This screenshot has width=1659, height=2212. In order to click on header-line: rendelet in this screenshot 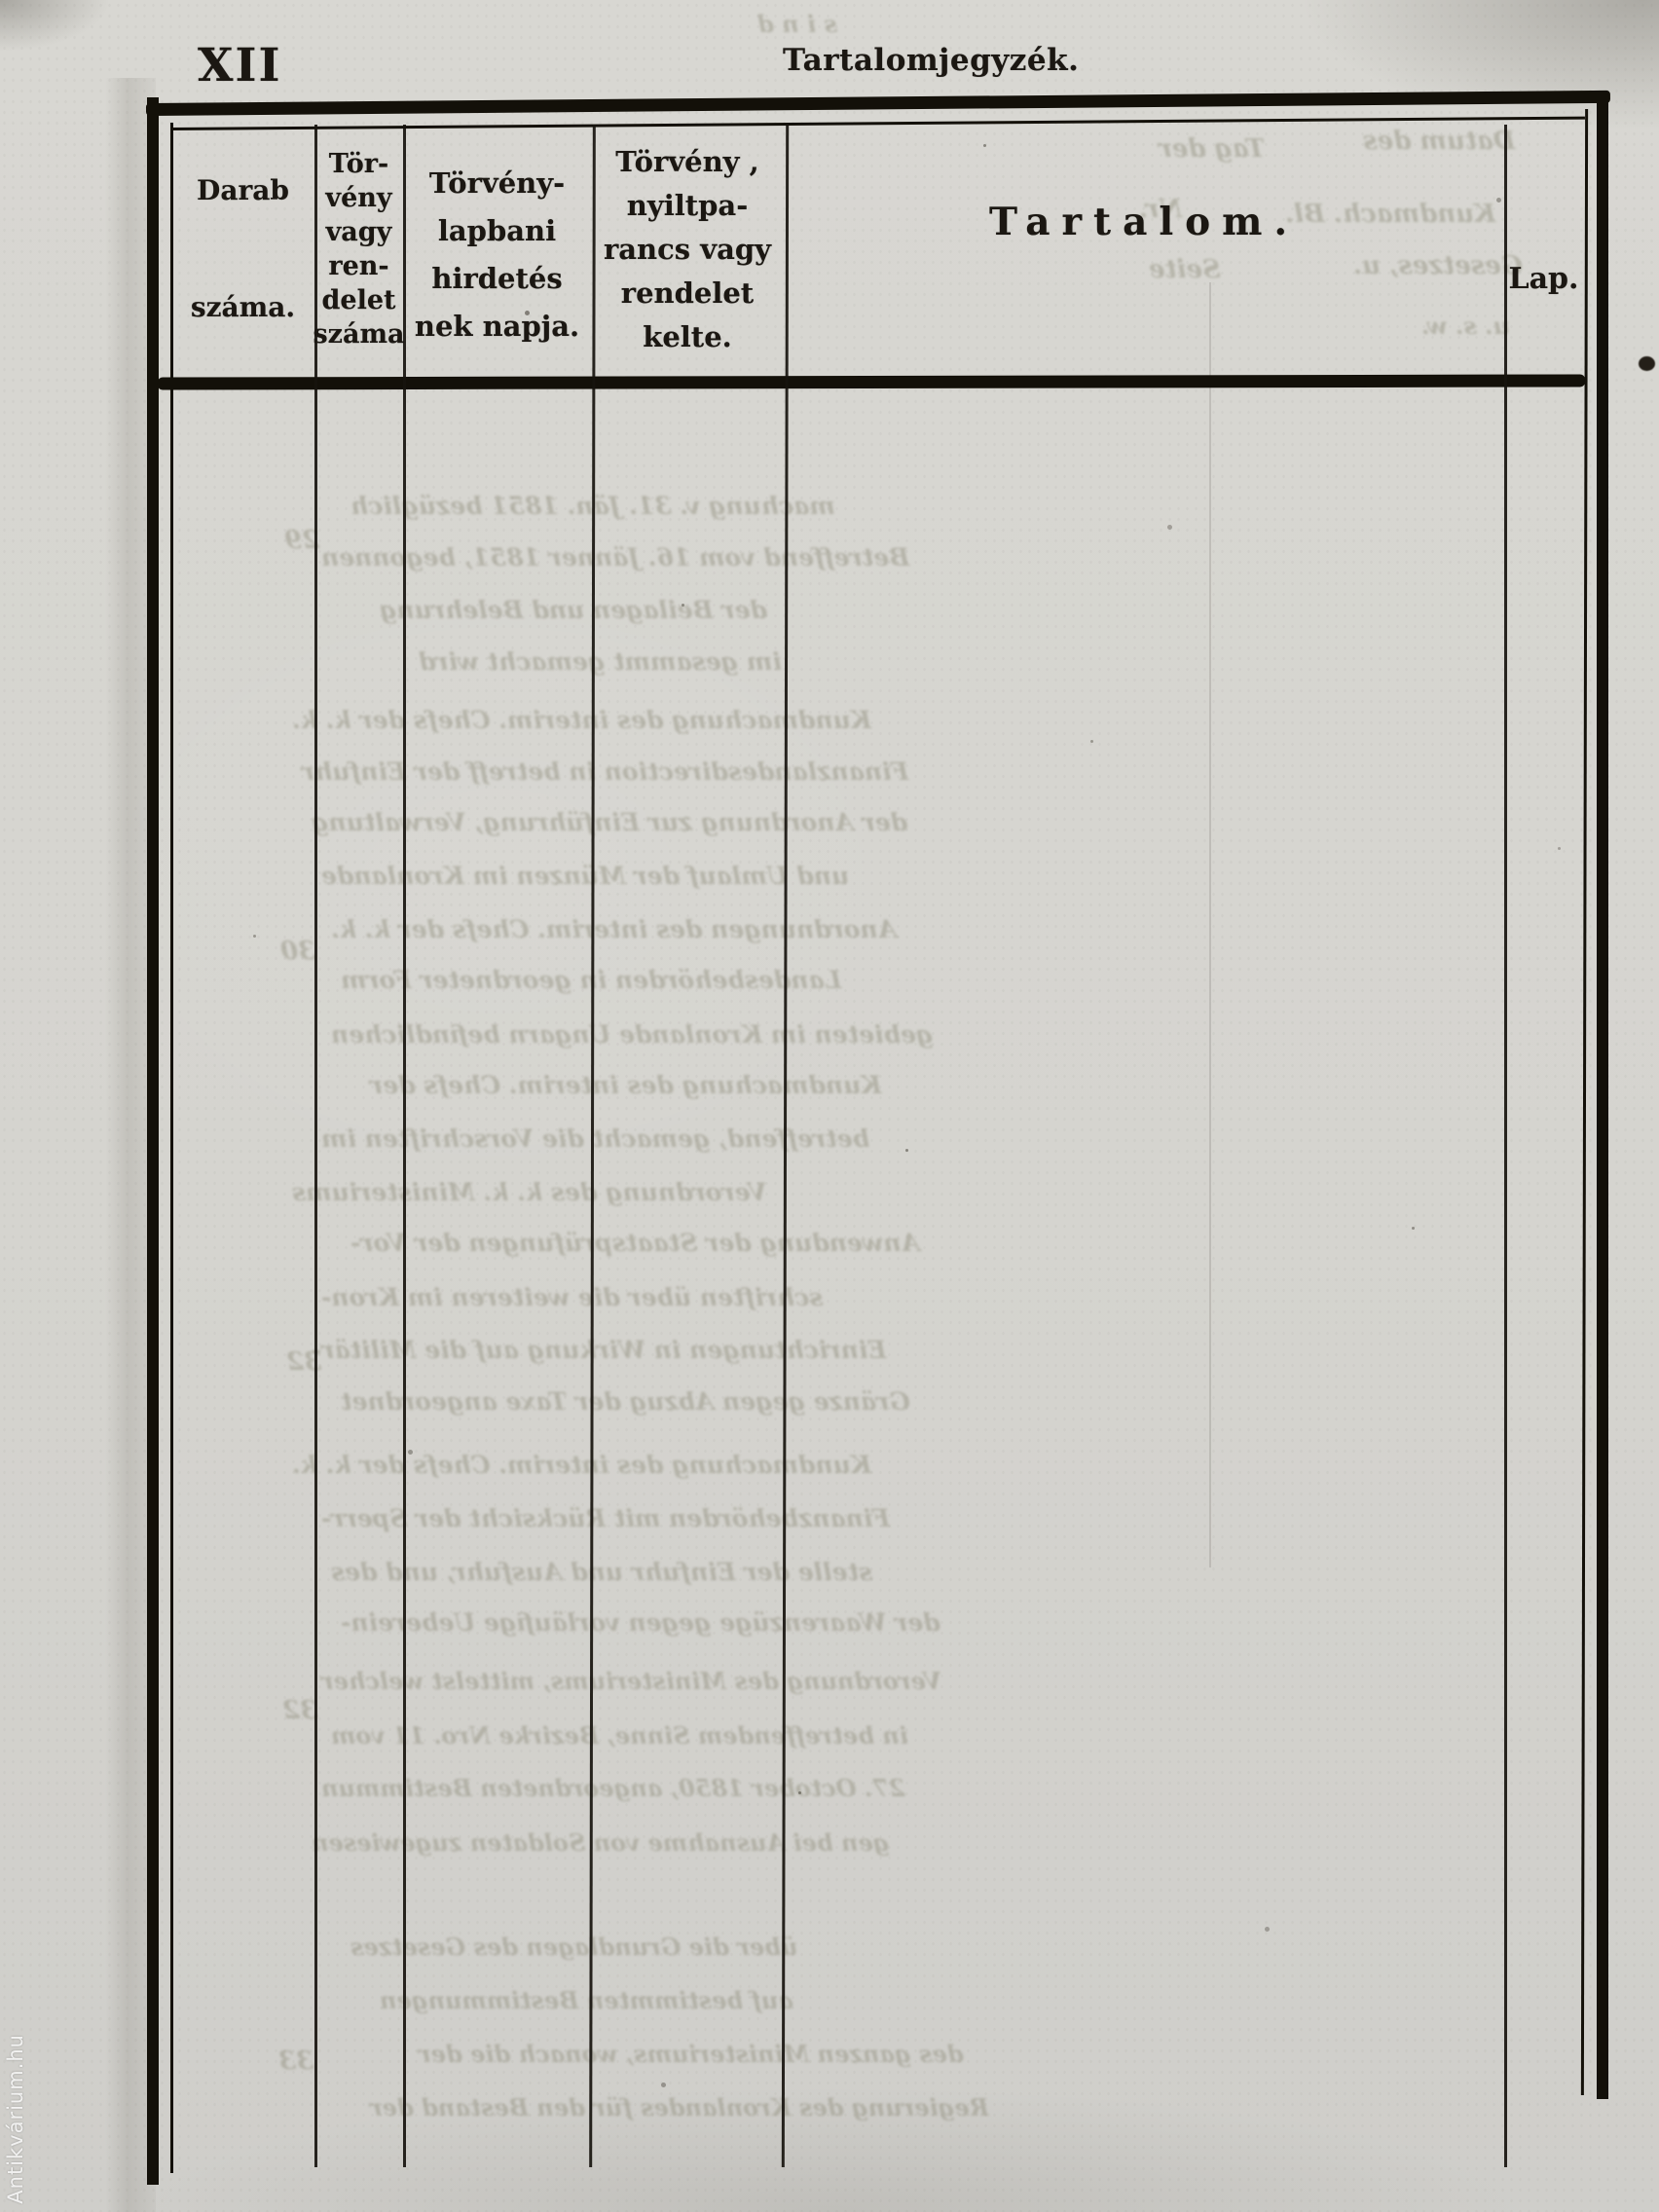, I will do `click(687, 293)`.